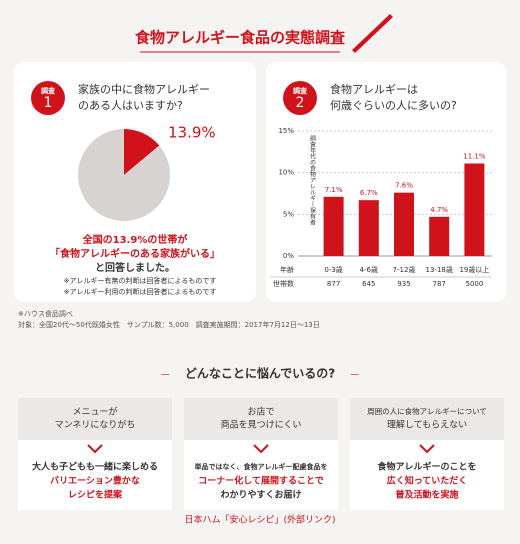  What do you see at coordinates (144, 89) in the screenshot?
I see `question: 家族の中に食物アレルギー` at bounding box center [144, 89].